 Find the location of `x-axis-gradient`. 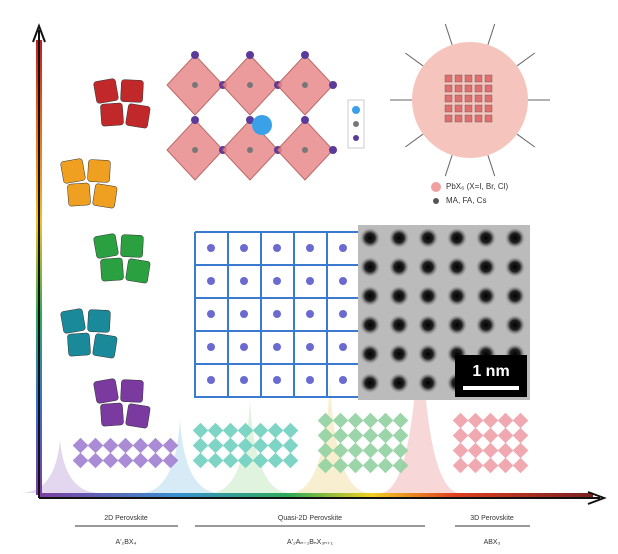

x-axis-gradient is located at coordinates (315, 495).